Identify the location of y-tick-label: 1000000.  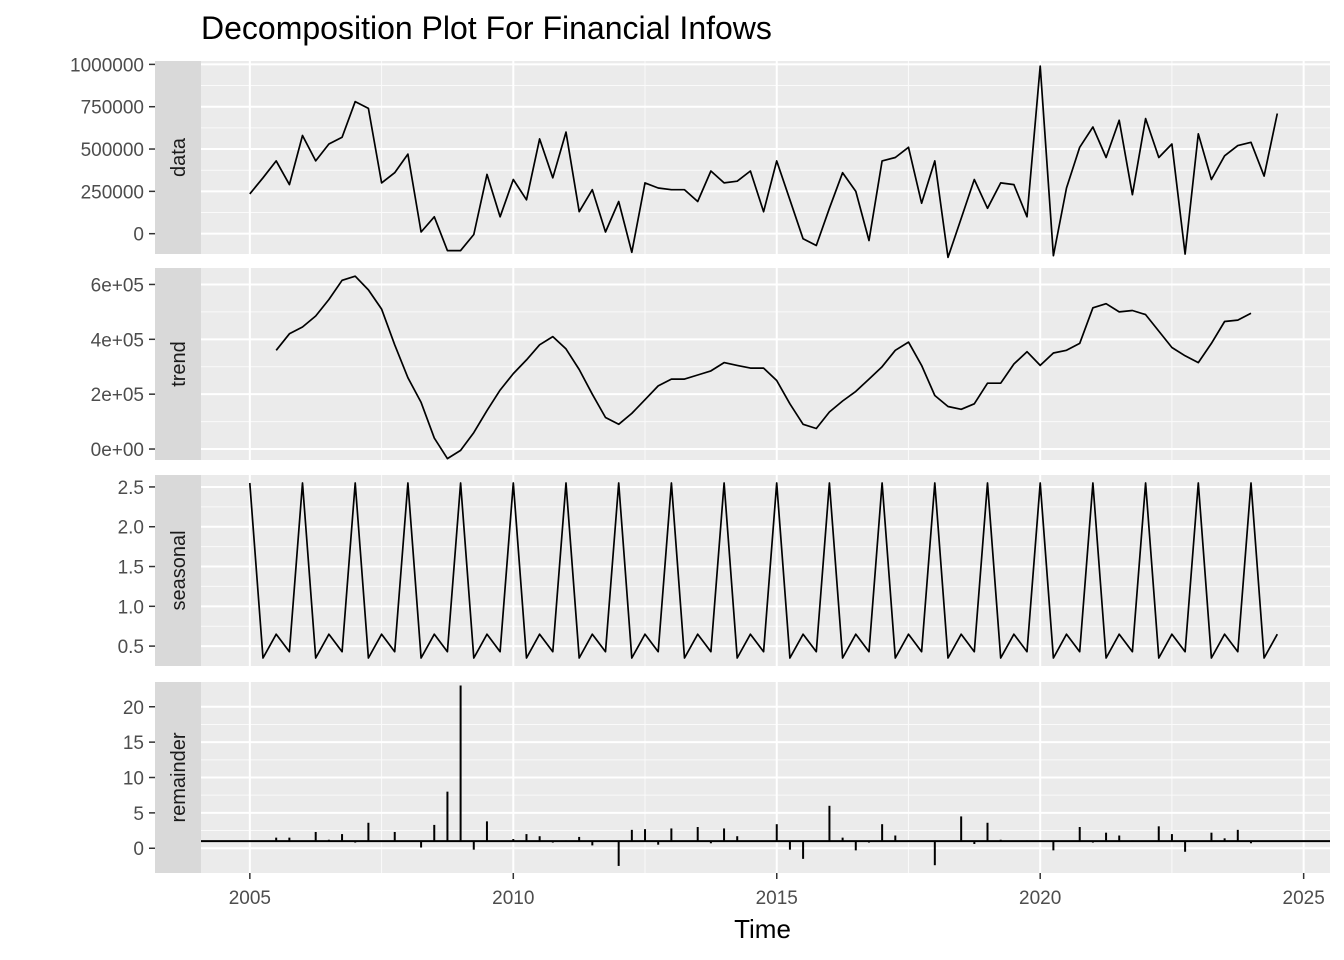
(107, 65).